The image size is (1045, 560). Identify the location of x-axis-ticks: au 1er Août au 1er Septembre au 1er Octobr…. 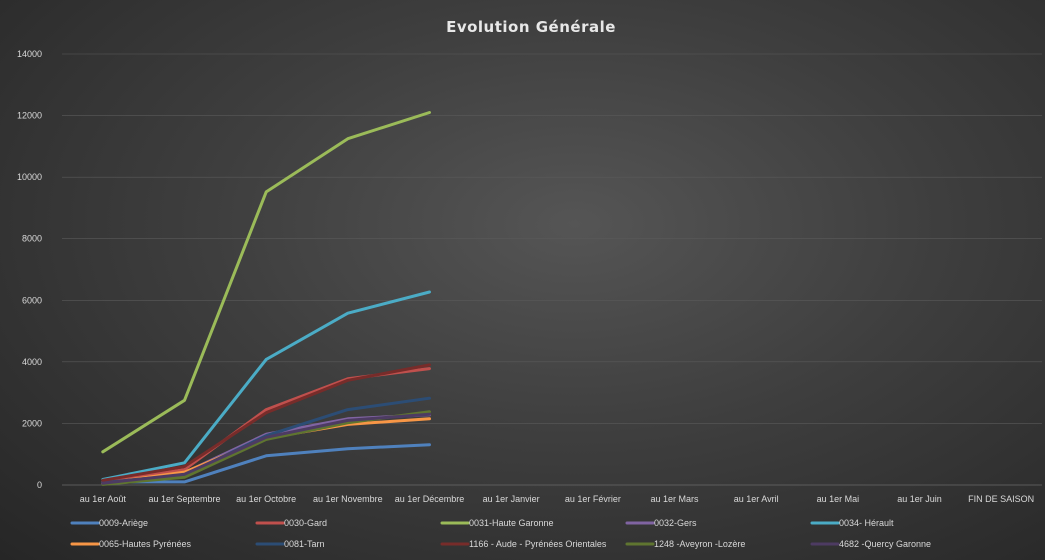
(557, 499).